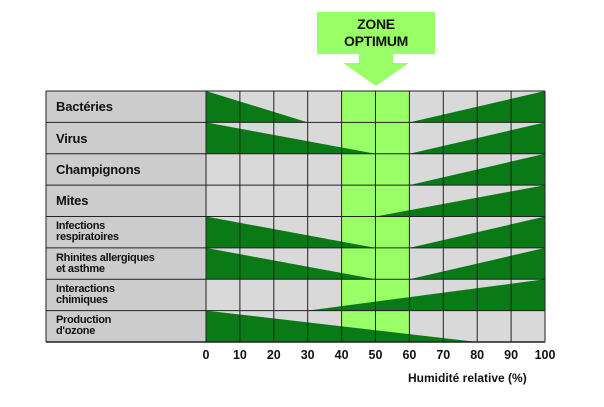 The width and height of the screenshot is (604, 407). Describe the element at coordinates (376, 70) in the screenshot. I see `zone-arrow` at that location.